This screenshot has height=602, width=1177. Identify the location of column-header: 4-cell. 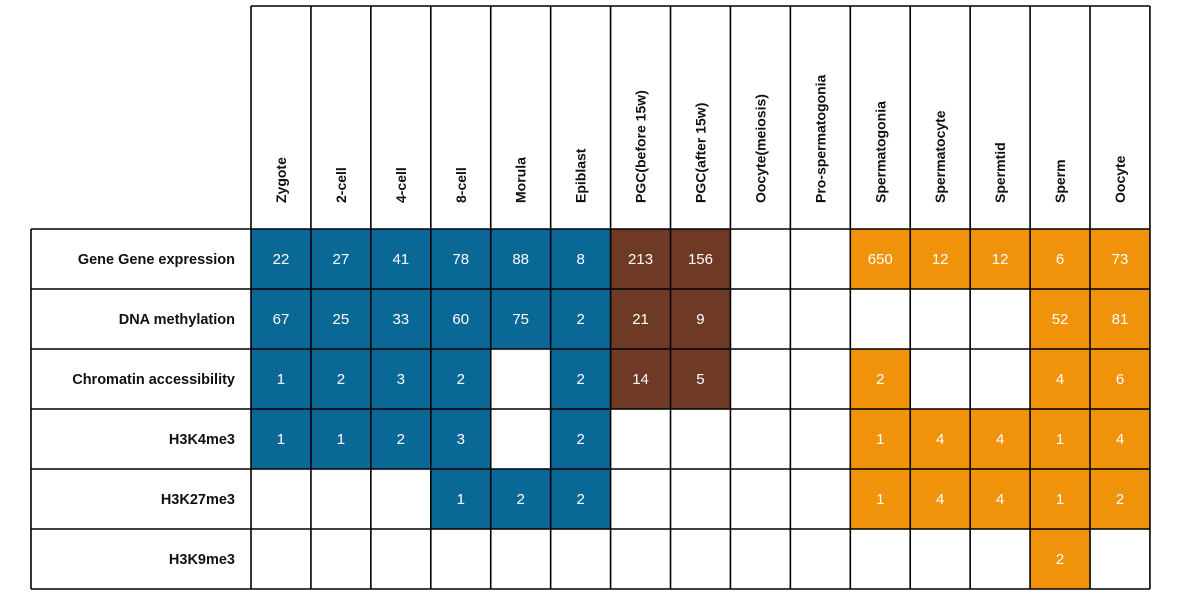
(401, 185).